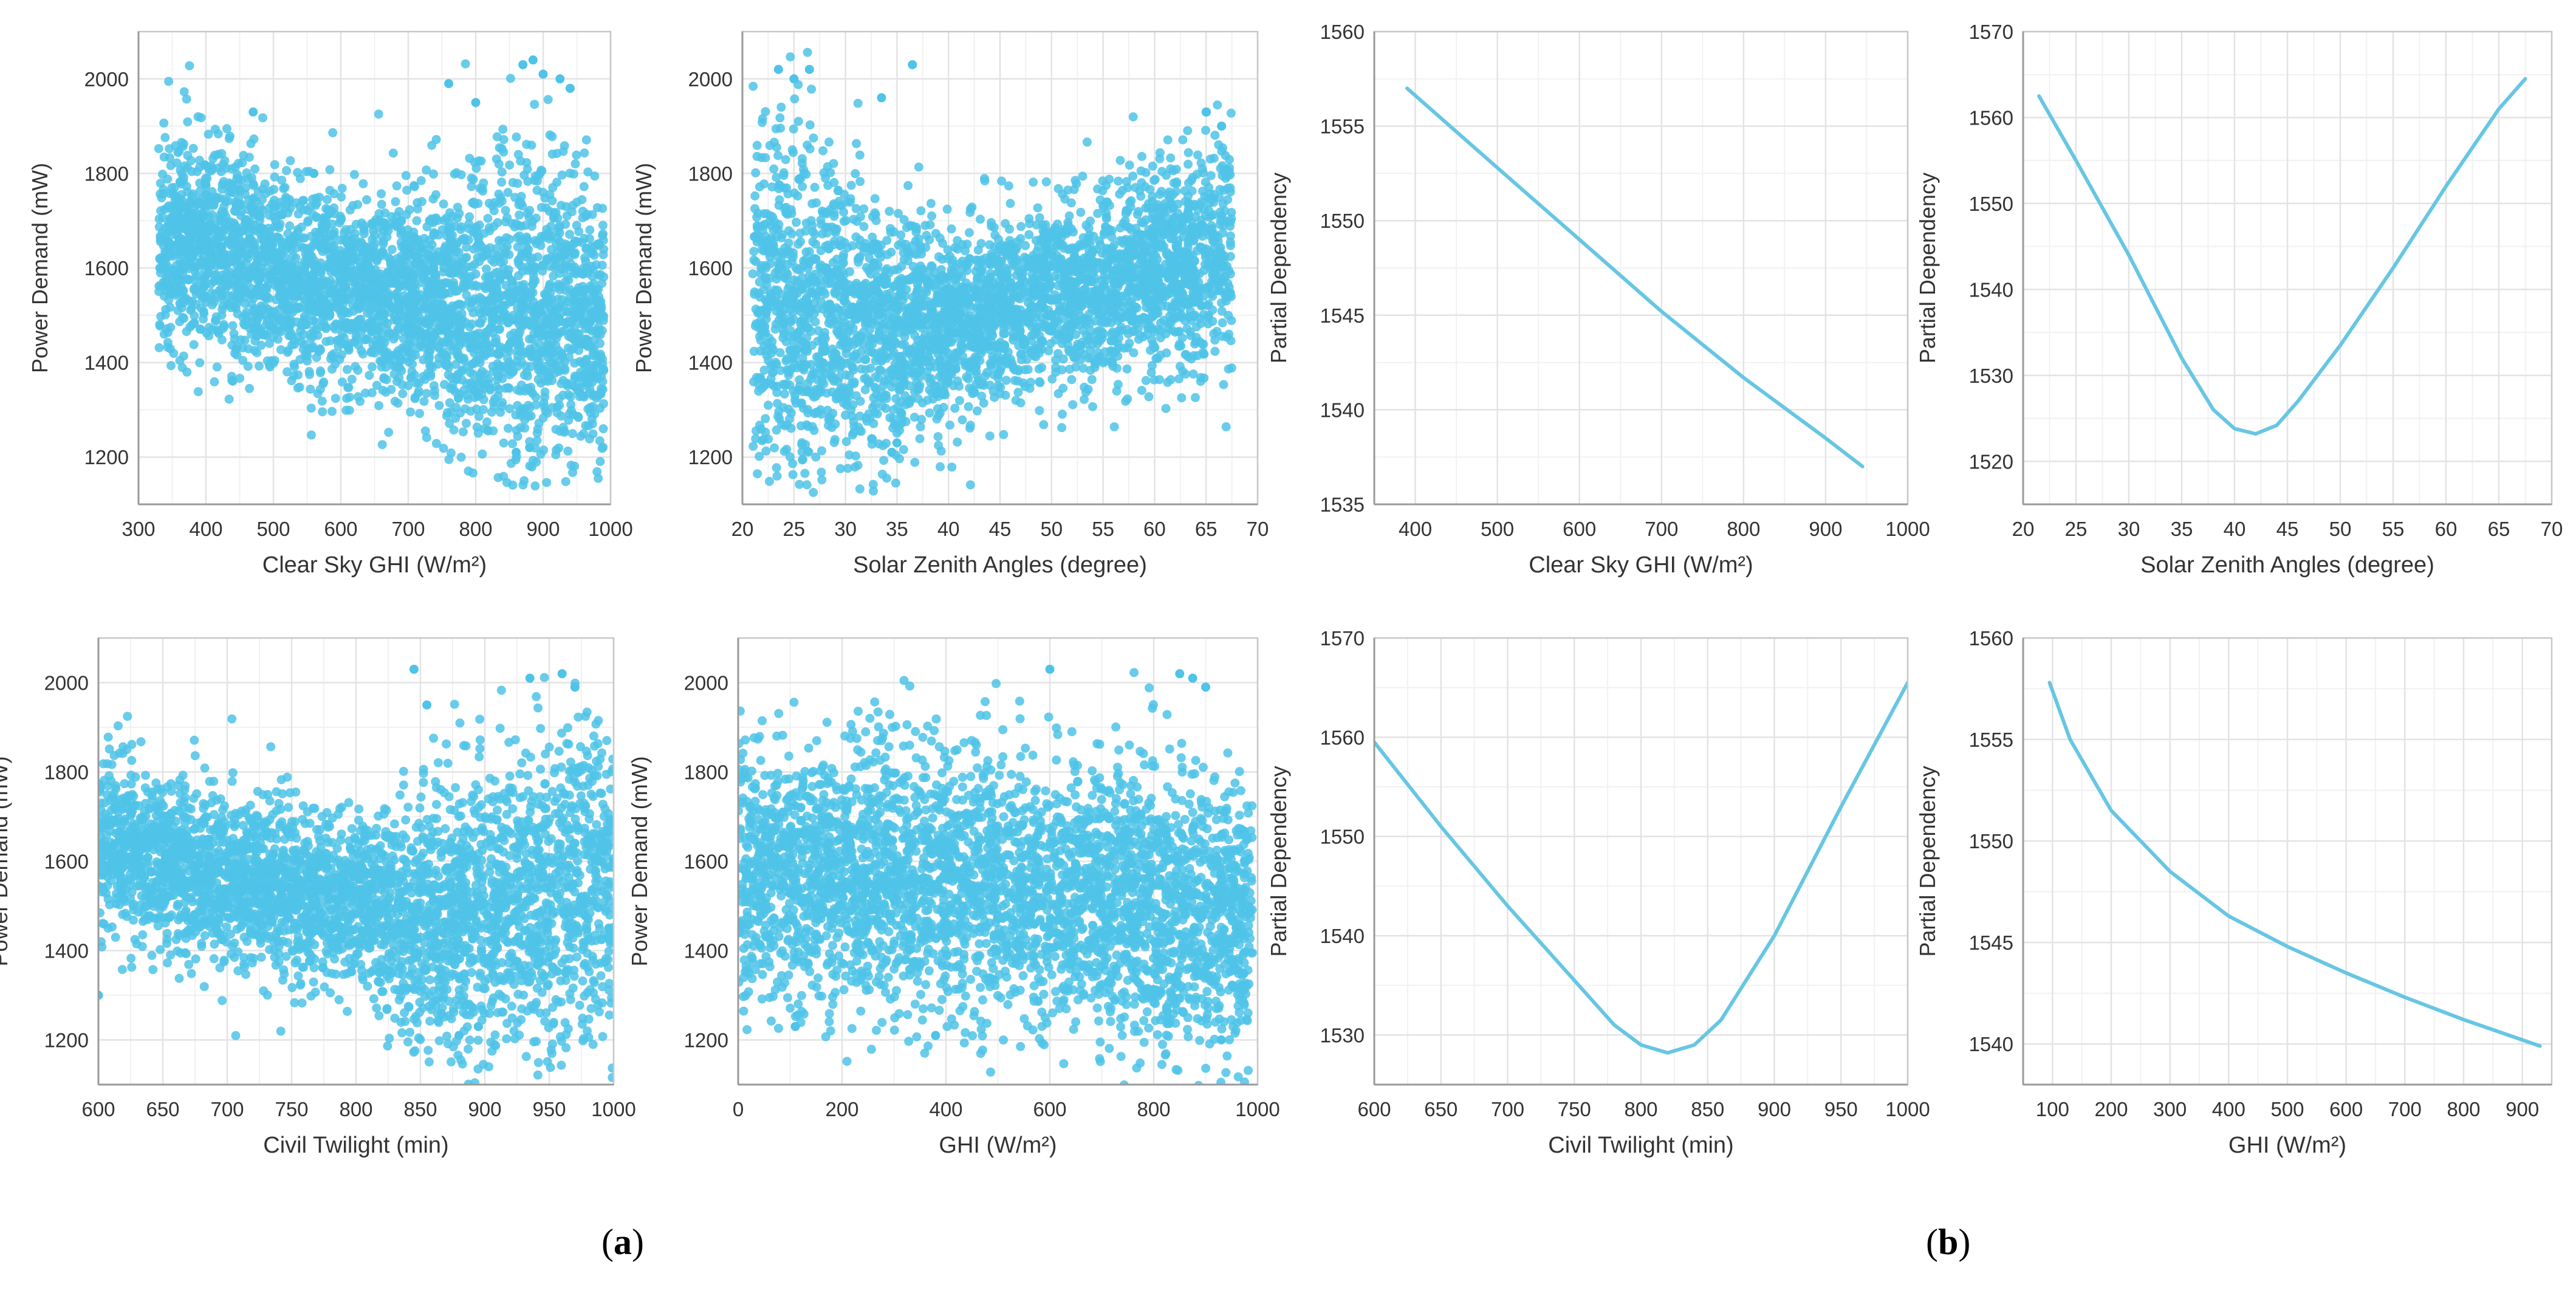 The image size is (2576, 1293). I want to click on y-axis-label: Power Demand (mW), so click(40, 268).